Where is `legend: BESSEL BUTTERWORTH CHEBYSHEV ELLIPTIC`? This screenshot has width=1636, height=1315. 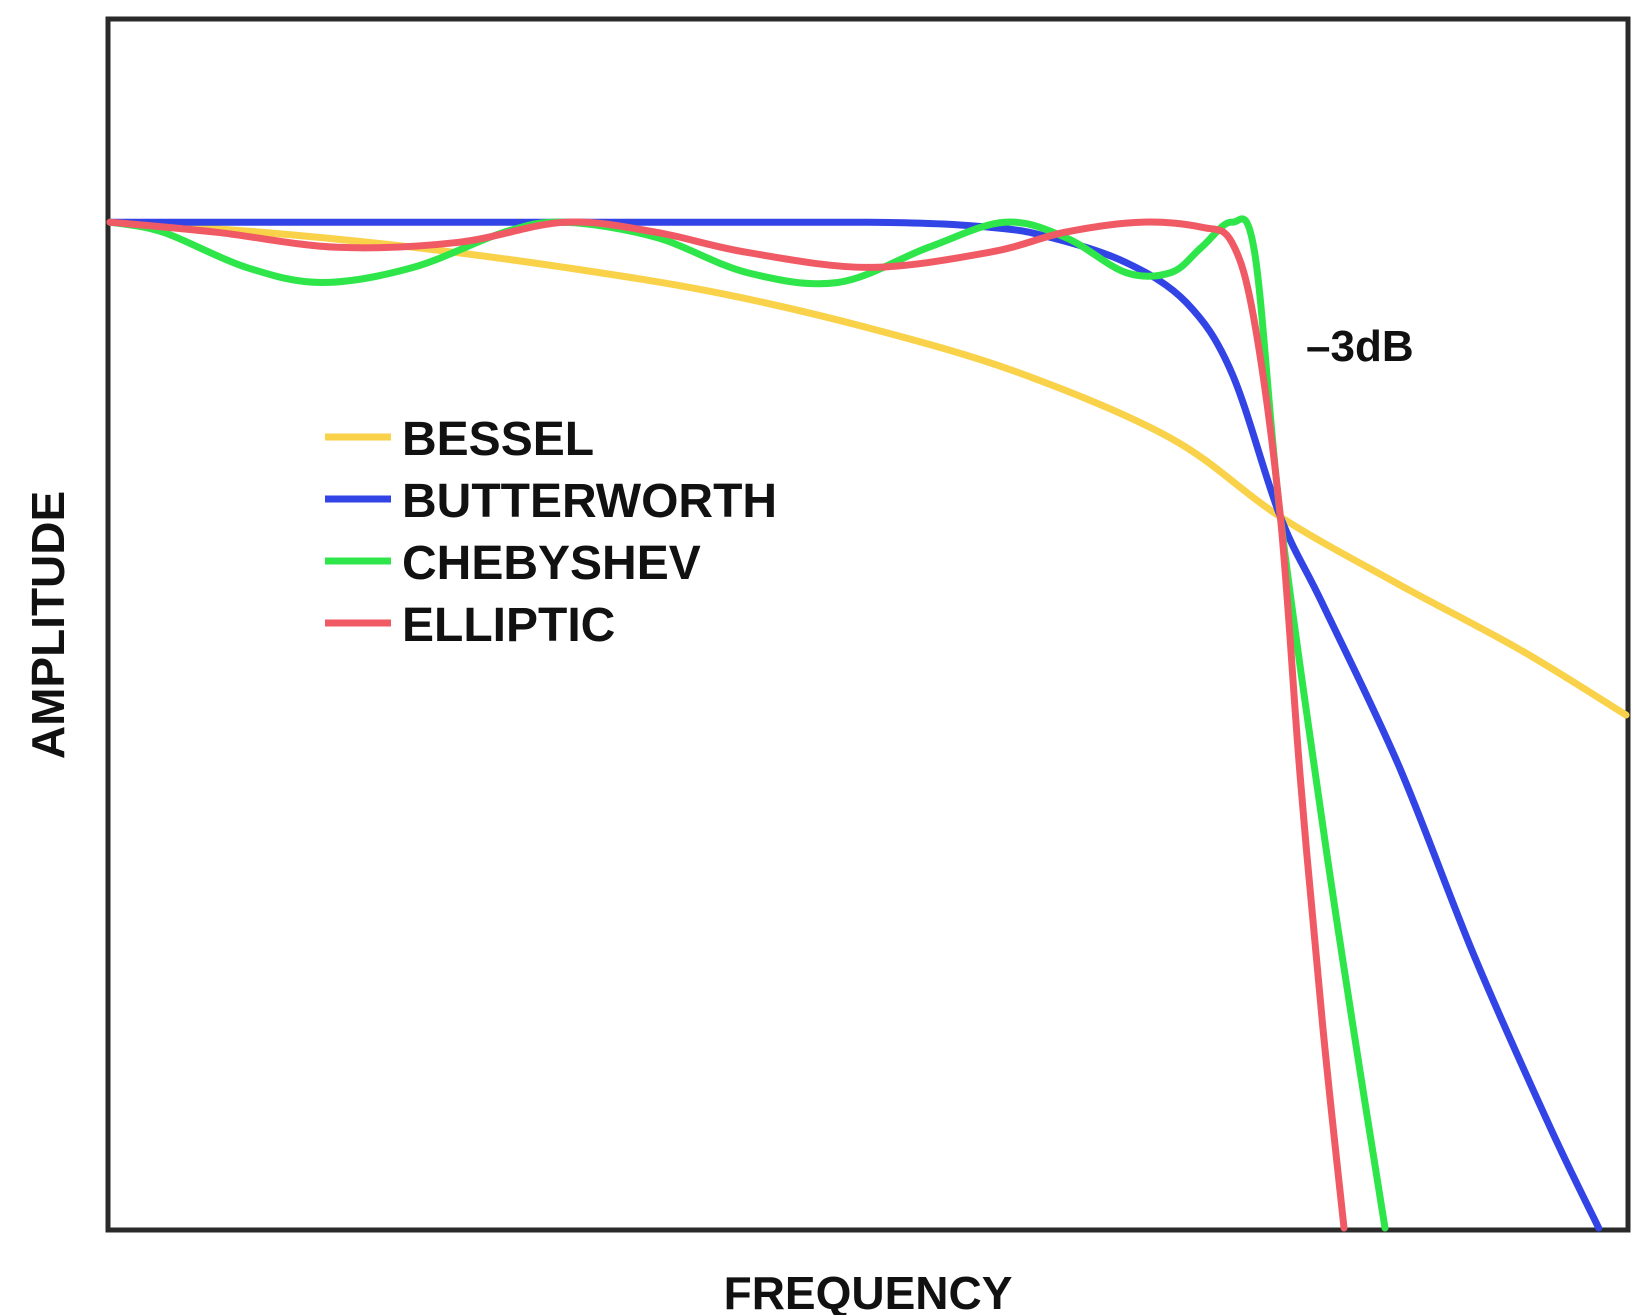
legend: BESSEL BUTTERWORTH CHEBYSHEV ELLIPTIC is located at coordinates (551, 532).